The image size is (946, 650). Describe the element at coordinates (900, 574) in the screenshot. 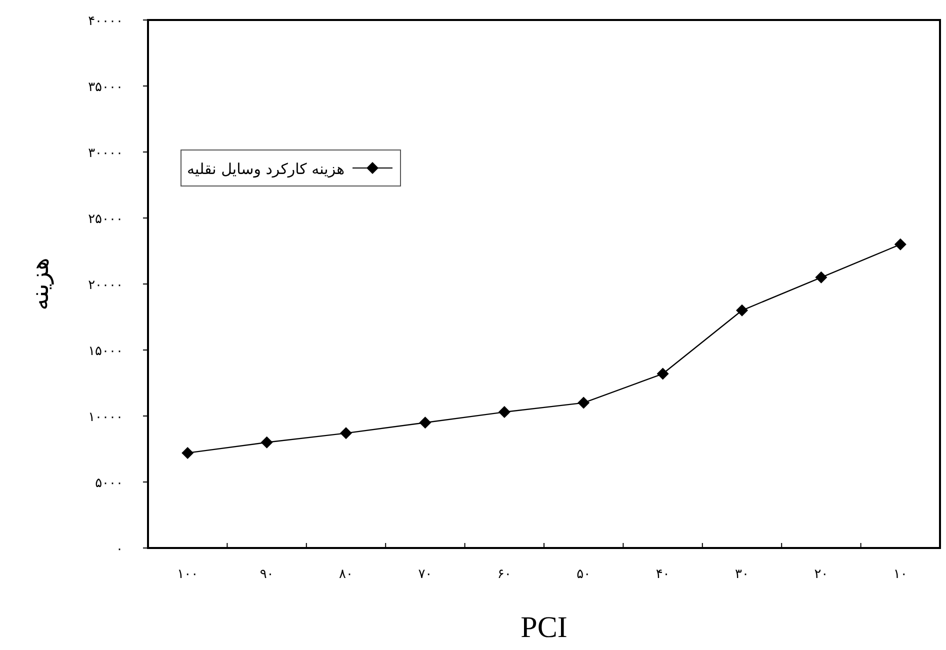

I see `x-tick-label: ۱۰` at that location.